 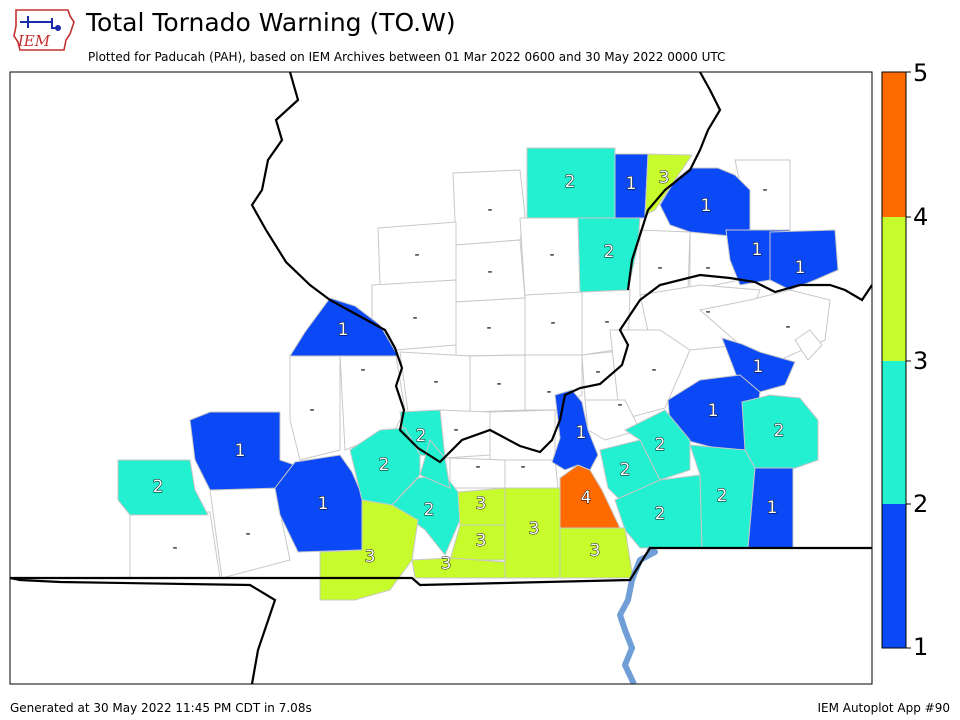 What do you see at coordinates (323, 504) in the screenshot?
I see `county-label-c15: 1` at bounding box center [323, 504].